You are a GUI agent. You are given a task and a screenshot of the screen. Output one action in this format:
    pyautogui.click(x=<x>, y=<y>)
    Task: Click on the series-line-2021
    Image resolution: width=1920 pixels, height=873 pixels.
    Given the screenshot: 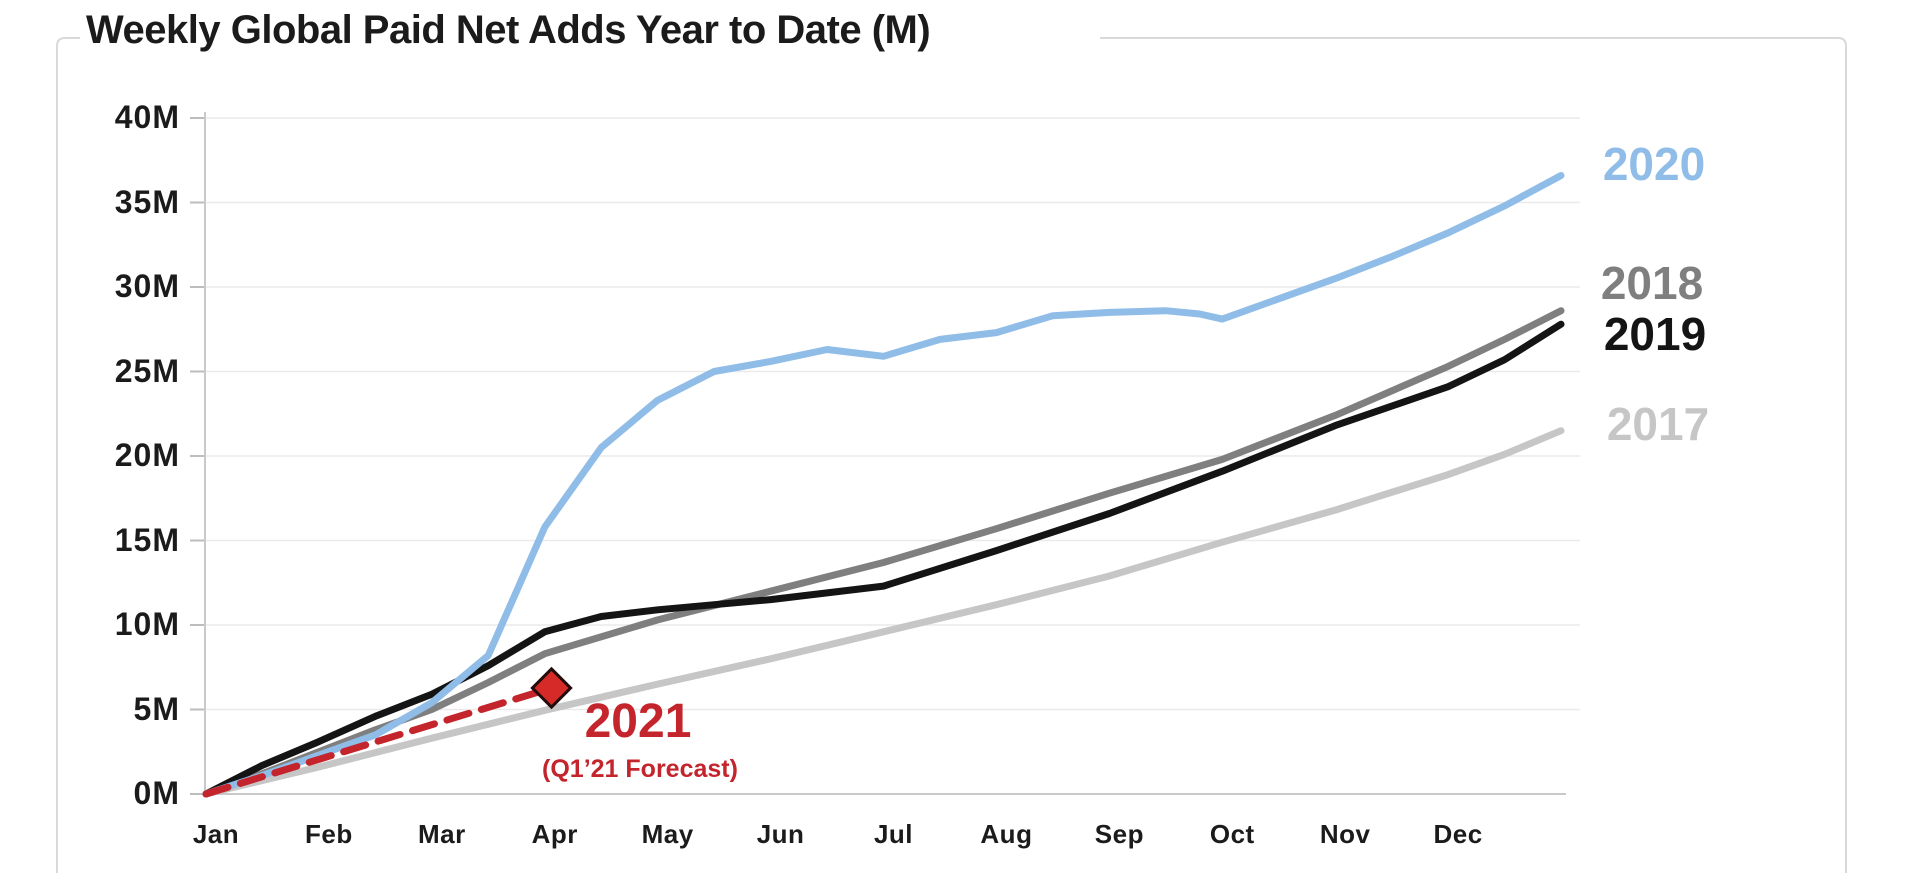 What is the action you would take?
    pyautogui.click(x=378, y=741)
    